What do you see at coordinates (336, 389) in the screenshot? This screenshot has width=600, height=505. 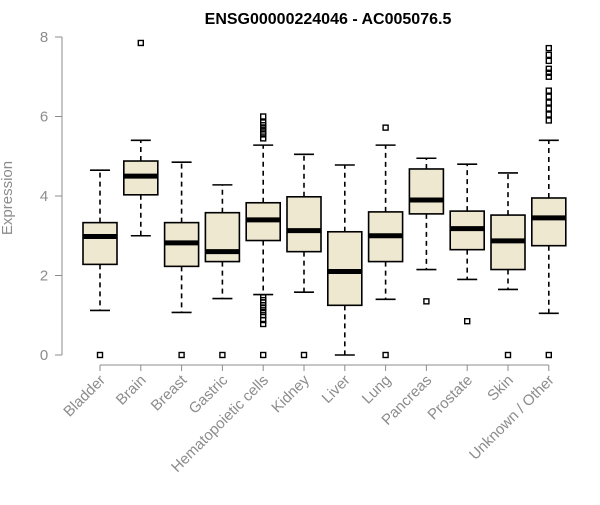 I see `x-tick-label-6: Liver` at bounding box center [336, 389].